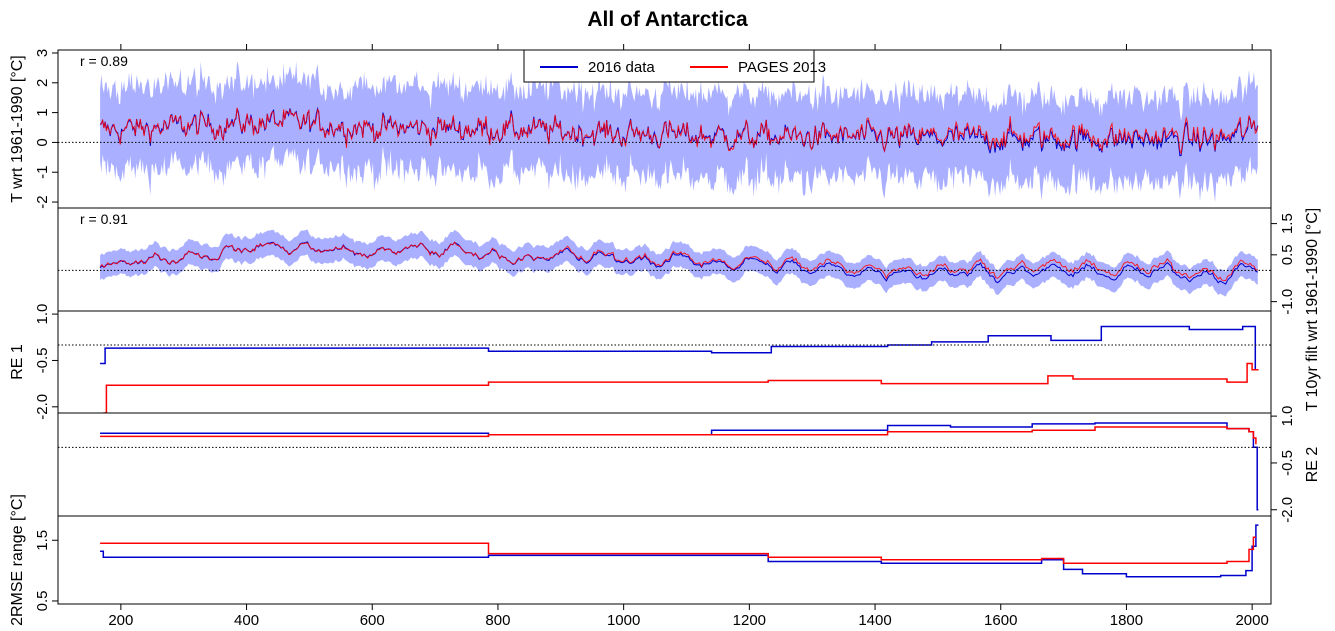  I want to click on uncertainty-band, so click(679, 263).